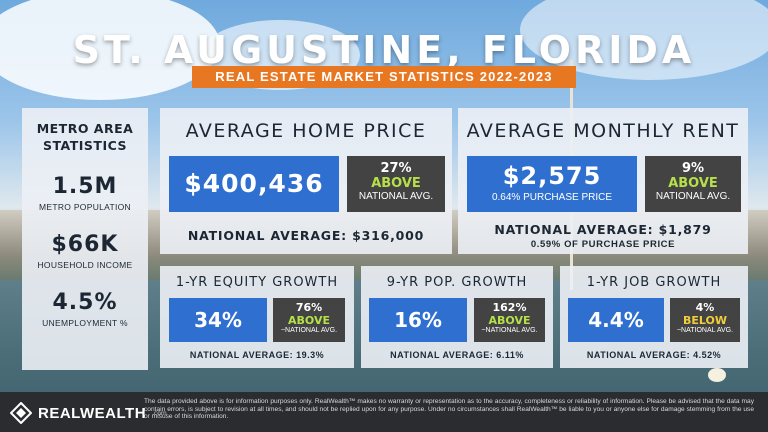 This screenshot has width=768, height=432. I want to click on rent-national-pct: 0.59% OF PURCHASE PRICE, so click(603, 244).